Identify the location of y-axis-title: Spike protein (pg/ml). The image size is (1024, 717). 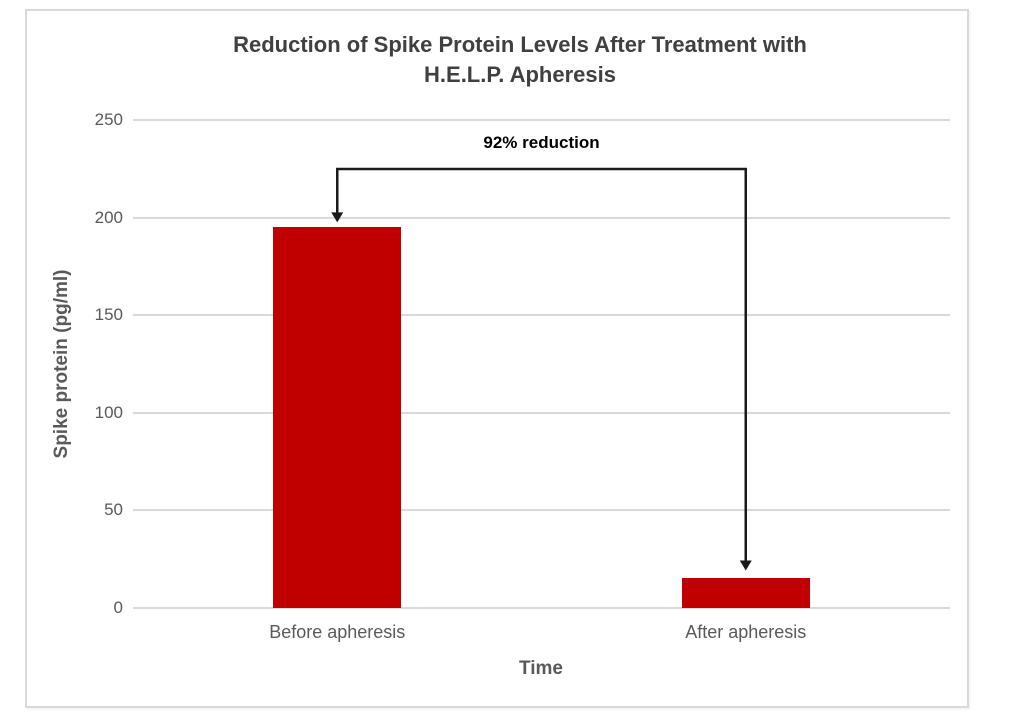
(61, 364).